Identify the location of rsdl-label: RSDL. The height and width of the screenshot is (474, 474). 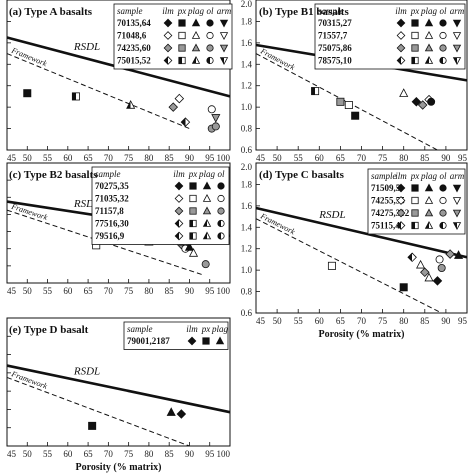
(86, 47).